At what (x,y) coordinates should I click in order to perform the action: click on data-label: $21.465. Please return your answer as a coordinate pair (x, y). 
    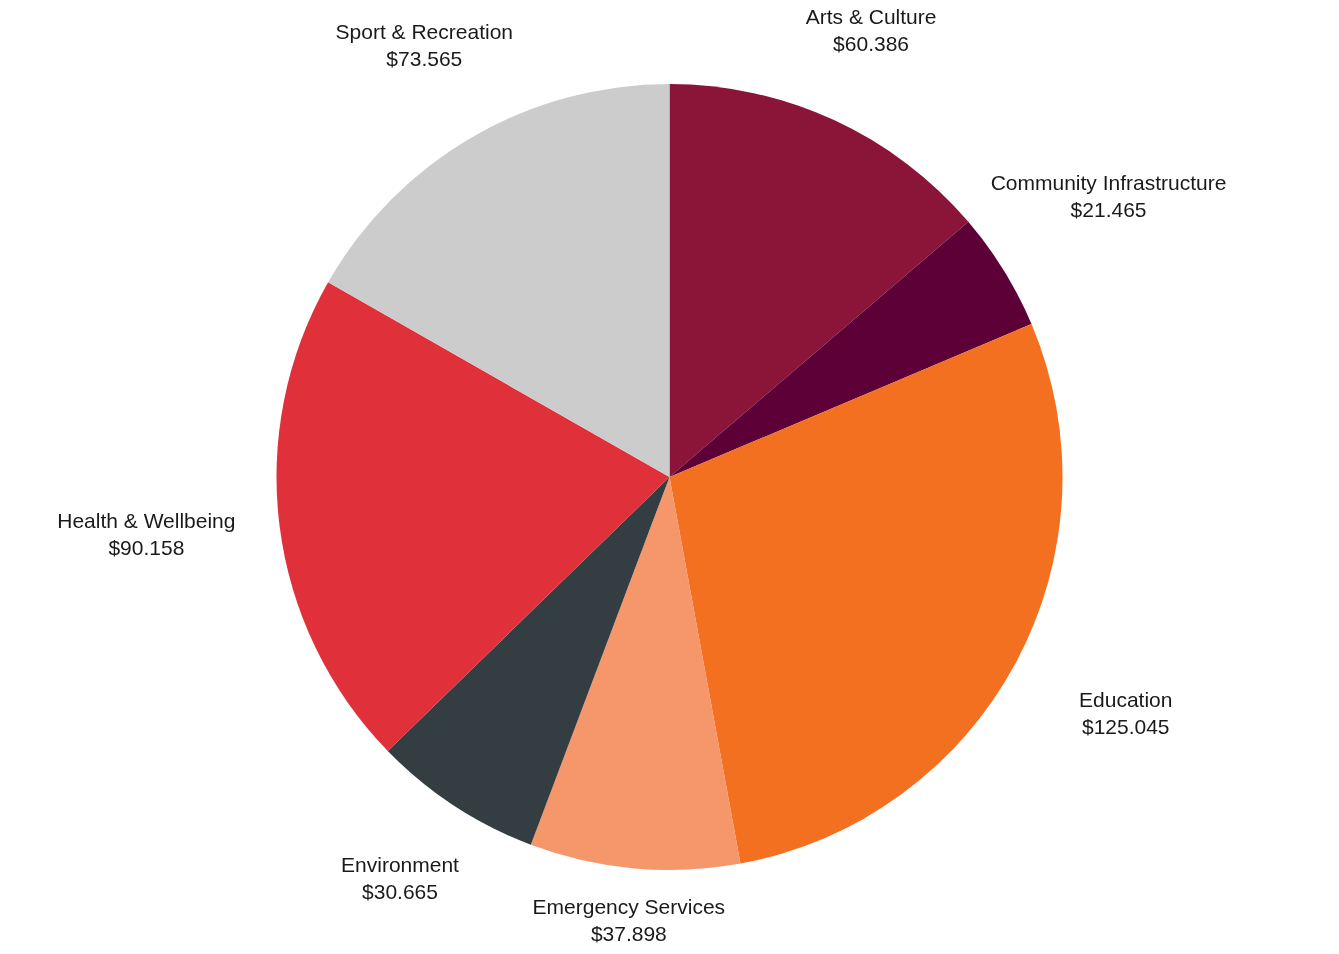
    Looking at the image, I should click on (1108, 209).